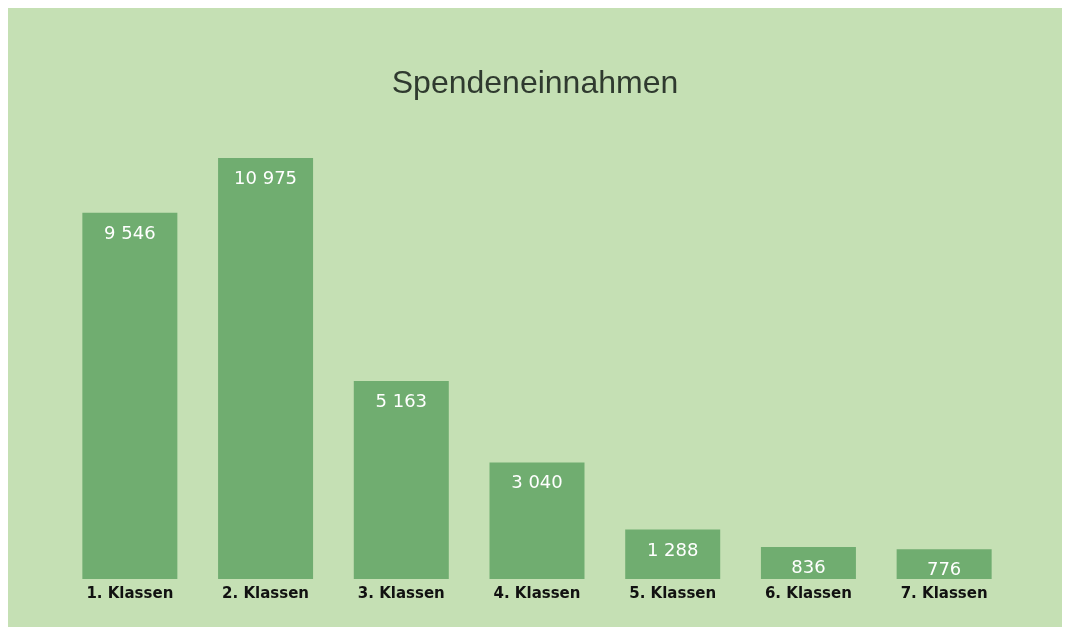 The width and height of the screenshot is (1070, 635). Describe the element at coordinates (537, 592) in the screenshot. I see `x-tick-label: 4. Klassen` at that location.